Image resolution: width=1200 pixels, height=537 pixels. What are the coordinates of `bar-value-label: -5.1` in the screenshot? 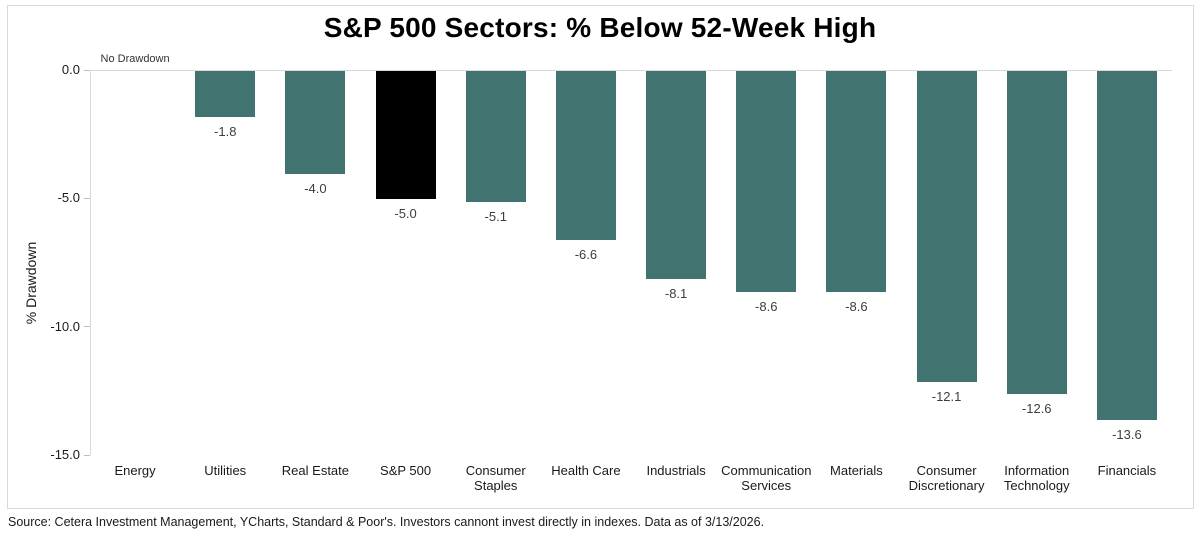 It's located at (495, 216).